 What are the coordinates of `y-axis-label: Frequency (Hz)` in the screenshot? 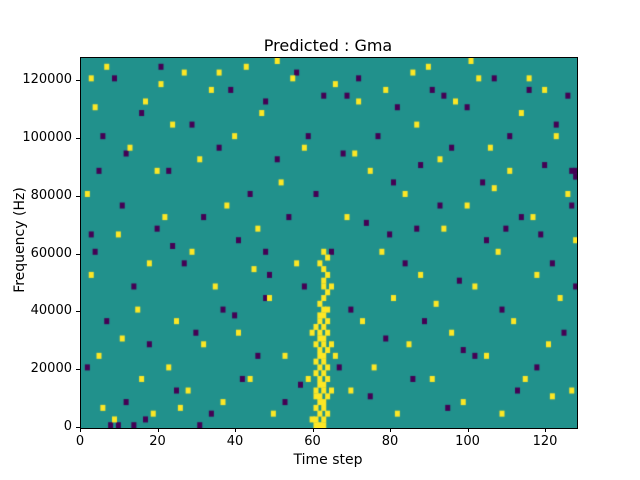 It's located at (20, 240).